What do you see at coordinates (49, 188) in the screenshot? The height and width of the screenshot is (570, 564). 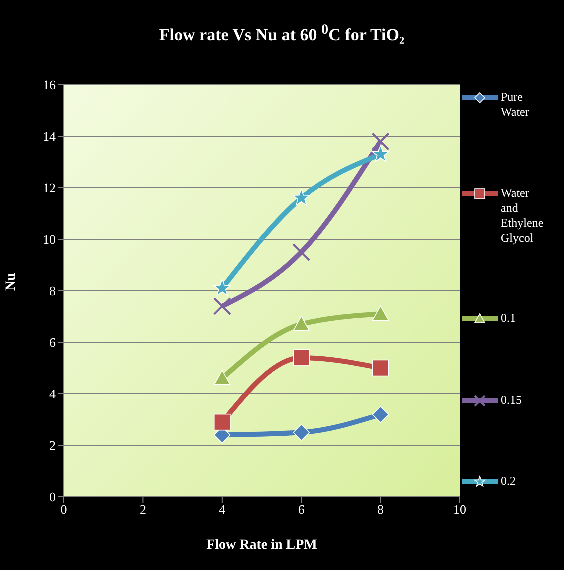 I see `y-tick-label: 12` at bounding box center [49, 188].